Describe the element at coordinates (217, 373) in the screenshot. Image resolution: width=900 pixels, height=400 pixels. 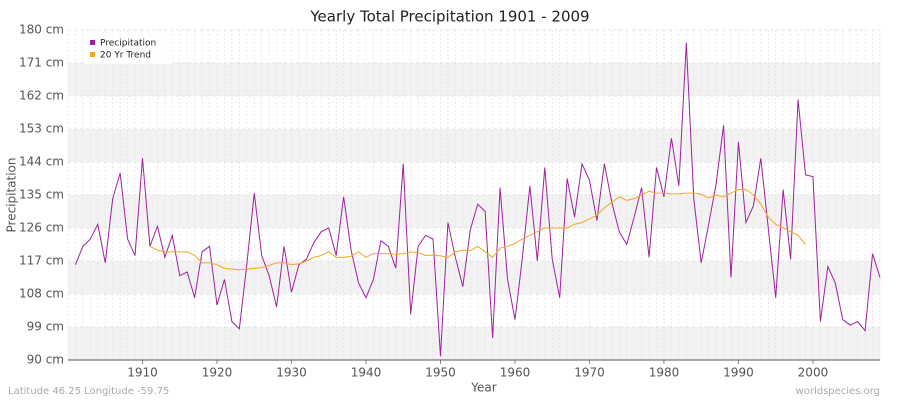
I see `x-tick-label: 1920` at that location.